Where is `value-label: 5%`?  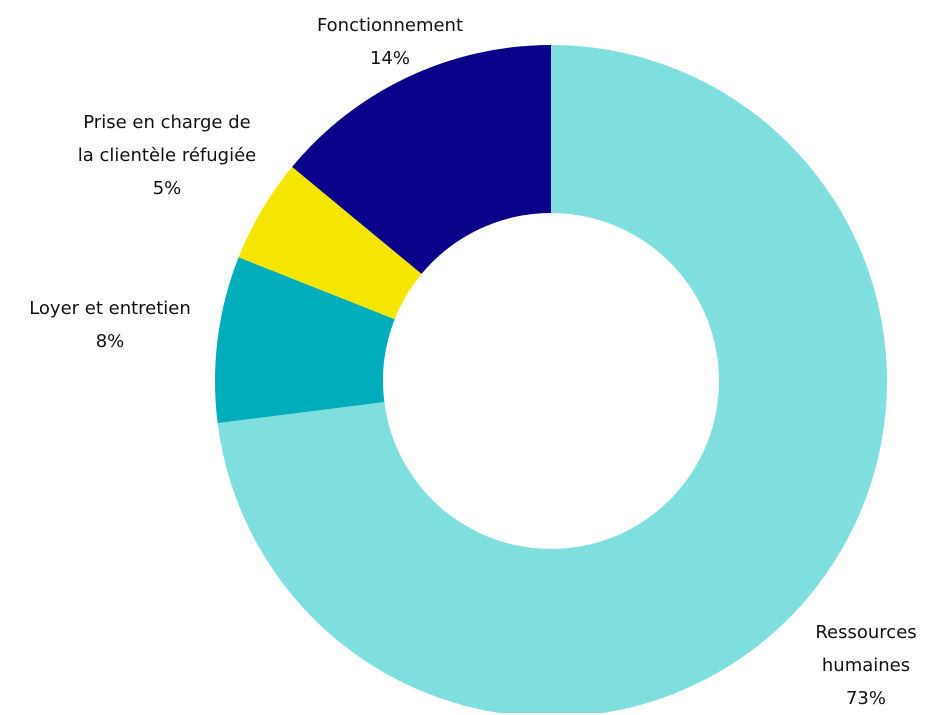
value-label: 5% is located at coordinates (167, 188).